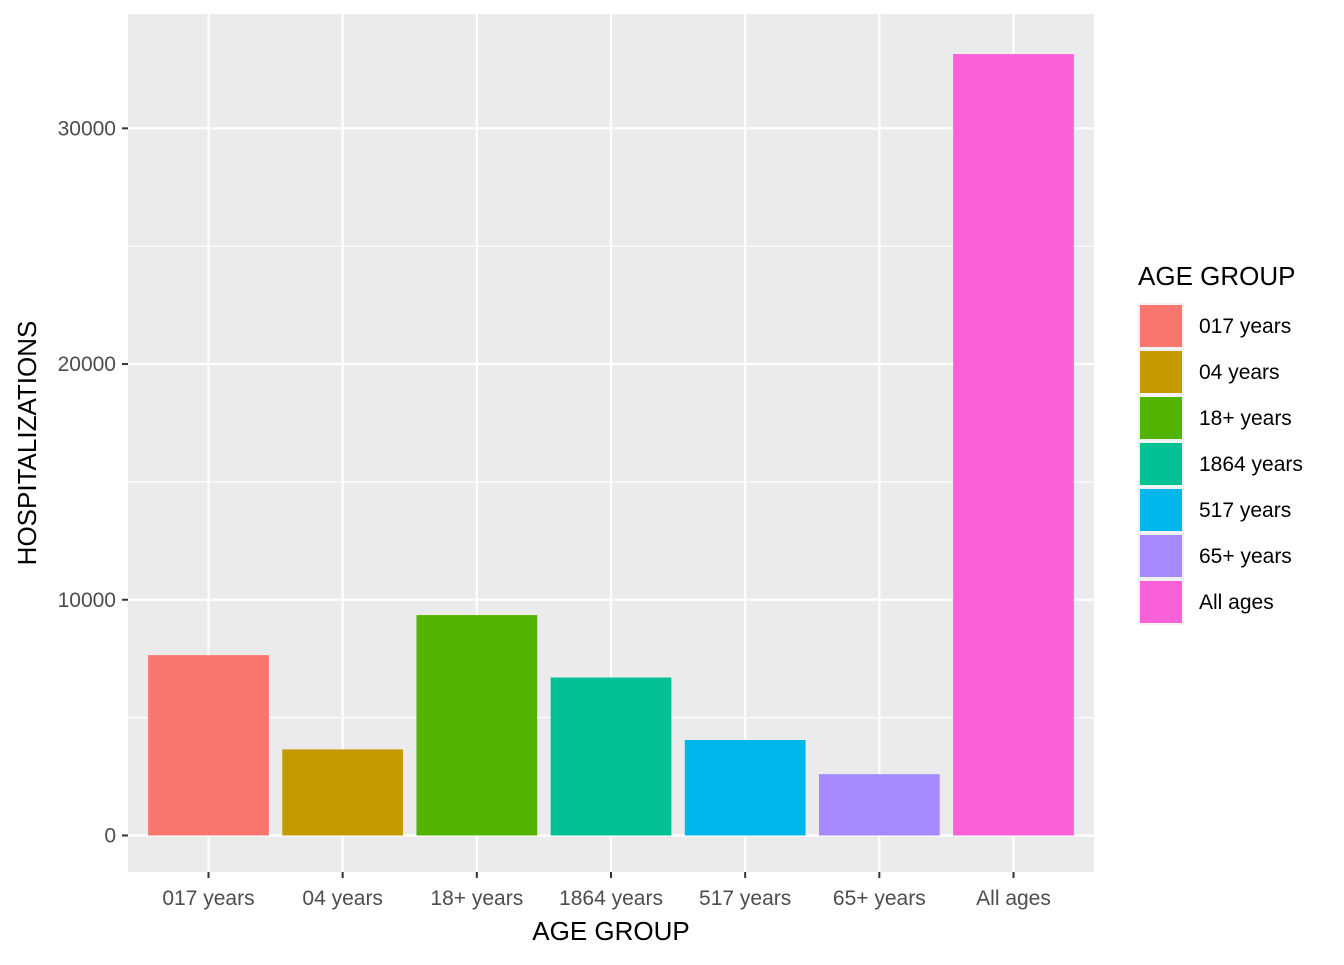 This screenshot has height=965, width=1344. Describe the element at coordinates (87, 600) in the screenshot. I see `y-tick-label: 10000` at that location.